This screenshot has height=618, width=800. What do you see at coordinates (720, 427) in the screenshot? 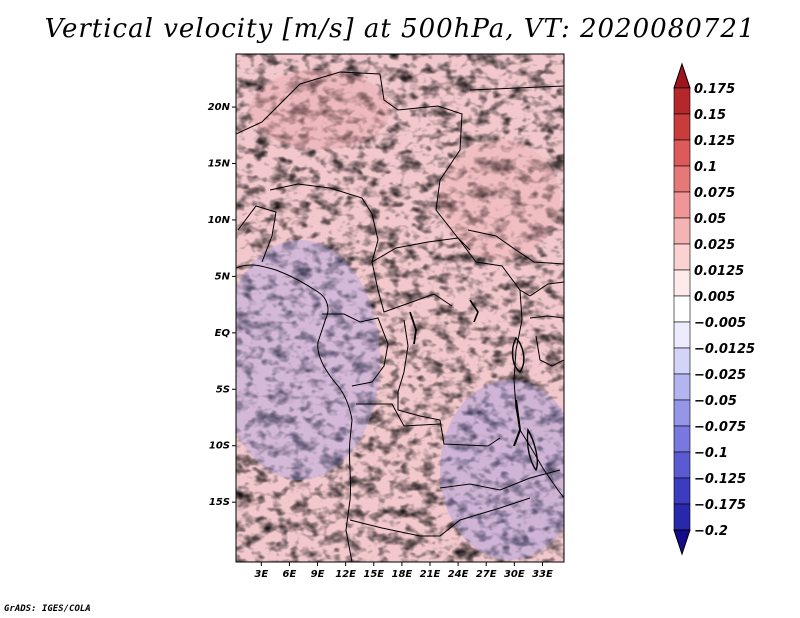
I see `colorbar-label: −0.075` at bounding box center [720, 427].